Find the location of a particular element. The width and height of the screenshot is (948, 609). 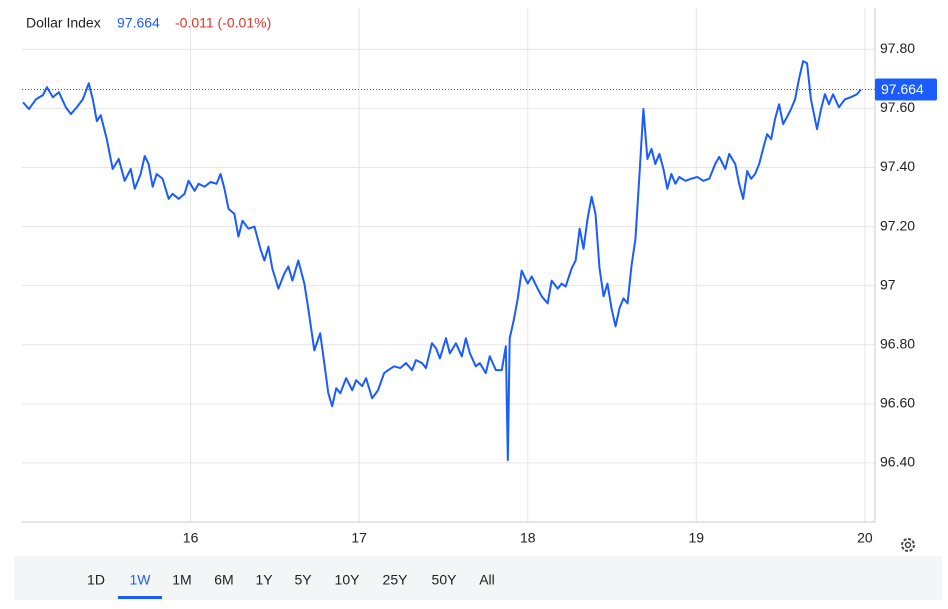

y-tick-label: 97.40 is located at coordinates (897, 166).